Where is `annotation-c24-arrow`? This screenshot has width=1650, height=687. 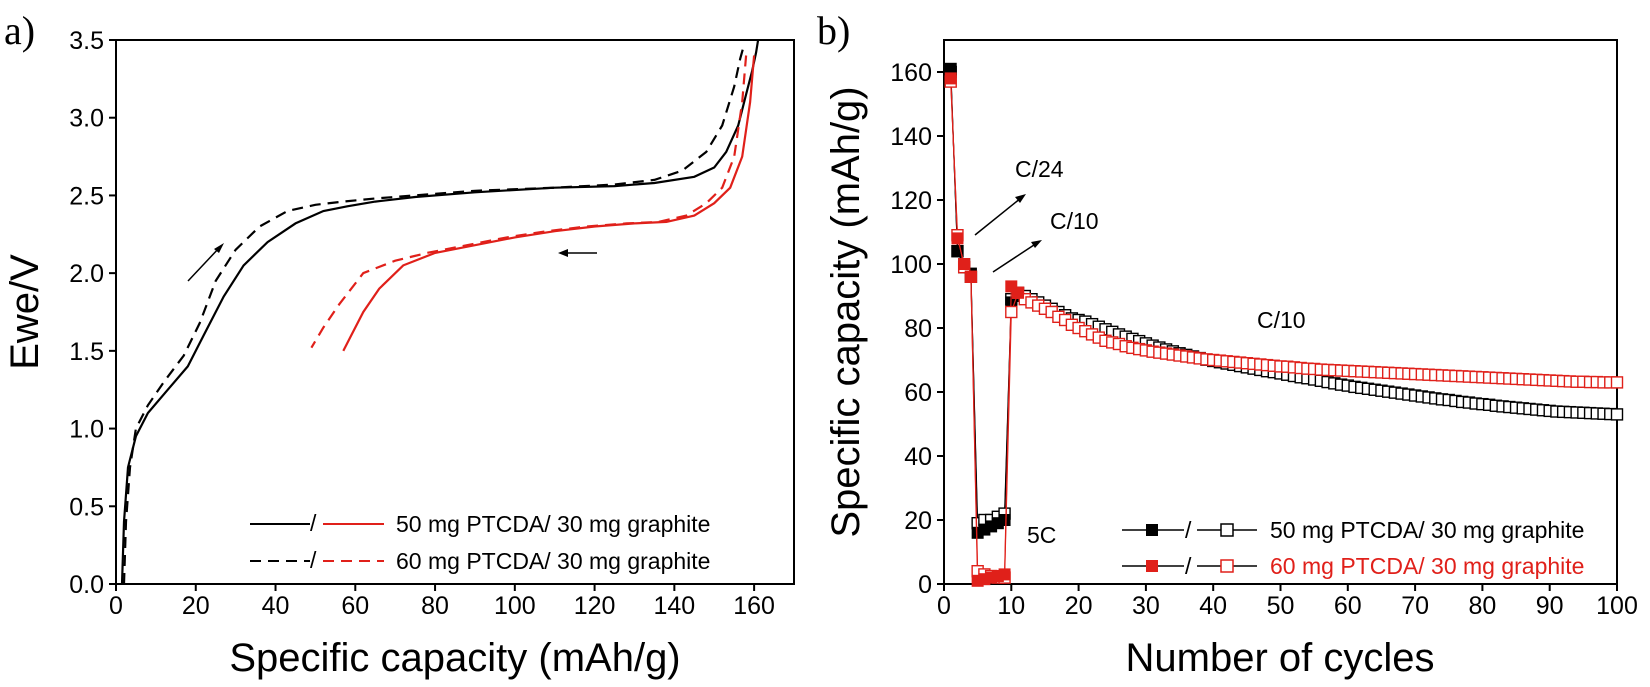
annotation-c24-arrow is located at coordinates (1000, 215).